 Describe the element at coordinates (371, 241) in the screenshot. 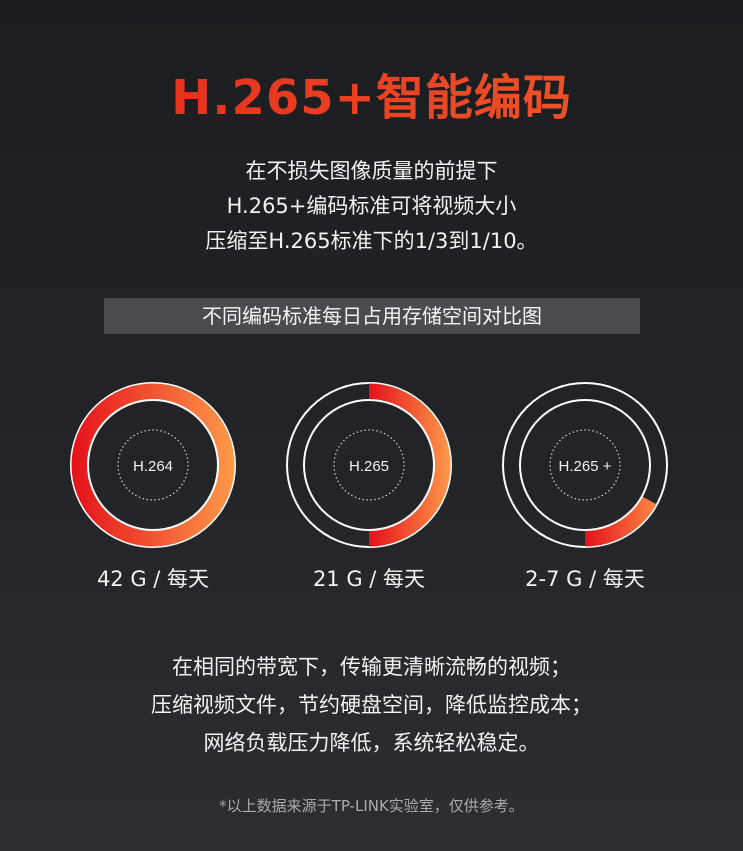

I see `intro-line: 压缩至H.265标准下的1/3到1/10。` at that location.